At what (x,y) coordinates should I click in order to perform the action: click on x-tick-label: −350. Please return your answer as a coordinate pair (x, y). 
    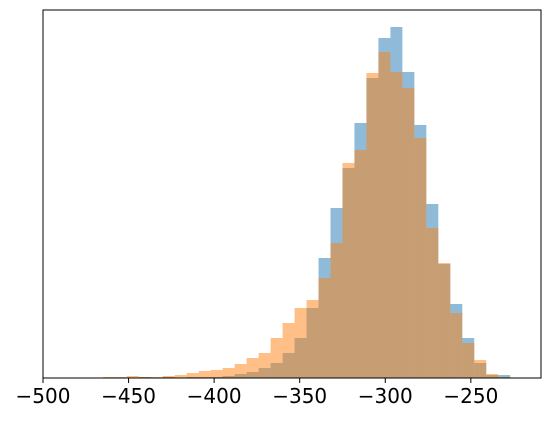
    Looking at the image, I should click on (299, 396).